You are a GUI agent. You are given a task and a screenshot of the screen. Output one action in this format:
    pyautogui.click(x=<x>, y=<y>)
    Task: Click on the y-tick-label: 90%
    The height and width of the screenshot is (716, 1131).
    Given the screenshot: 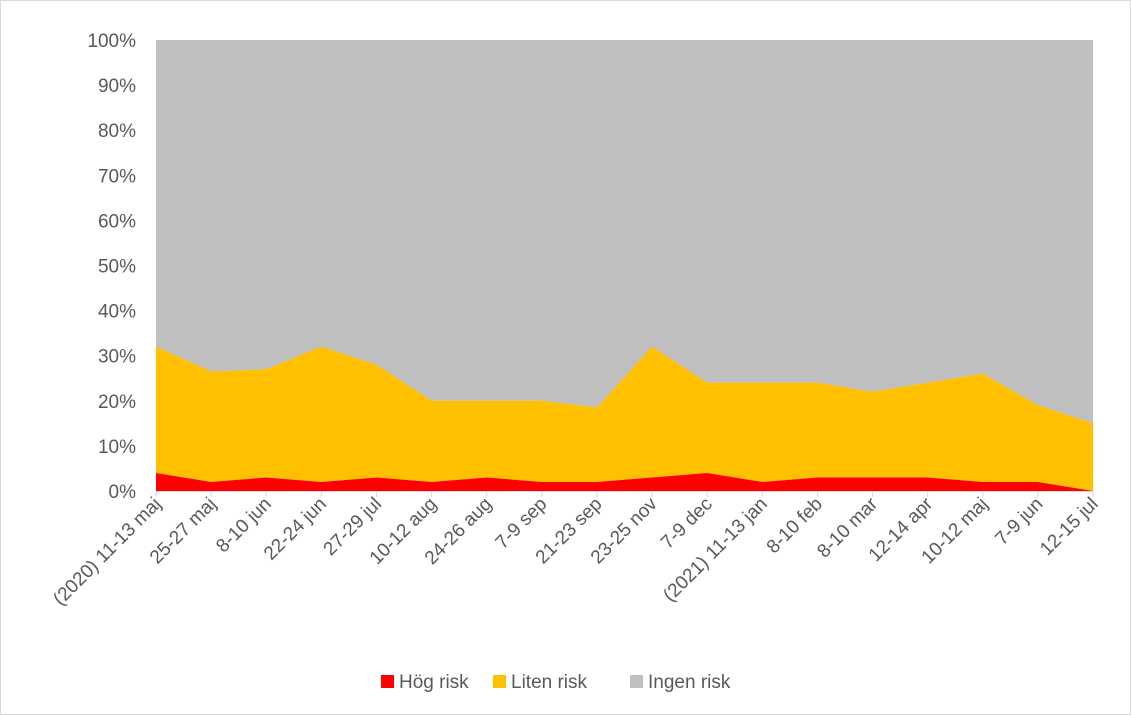 What is the action you would take?
    pyautogui.click(x=117, y=86)
    